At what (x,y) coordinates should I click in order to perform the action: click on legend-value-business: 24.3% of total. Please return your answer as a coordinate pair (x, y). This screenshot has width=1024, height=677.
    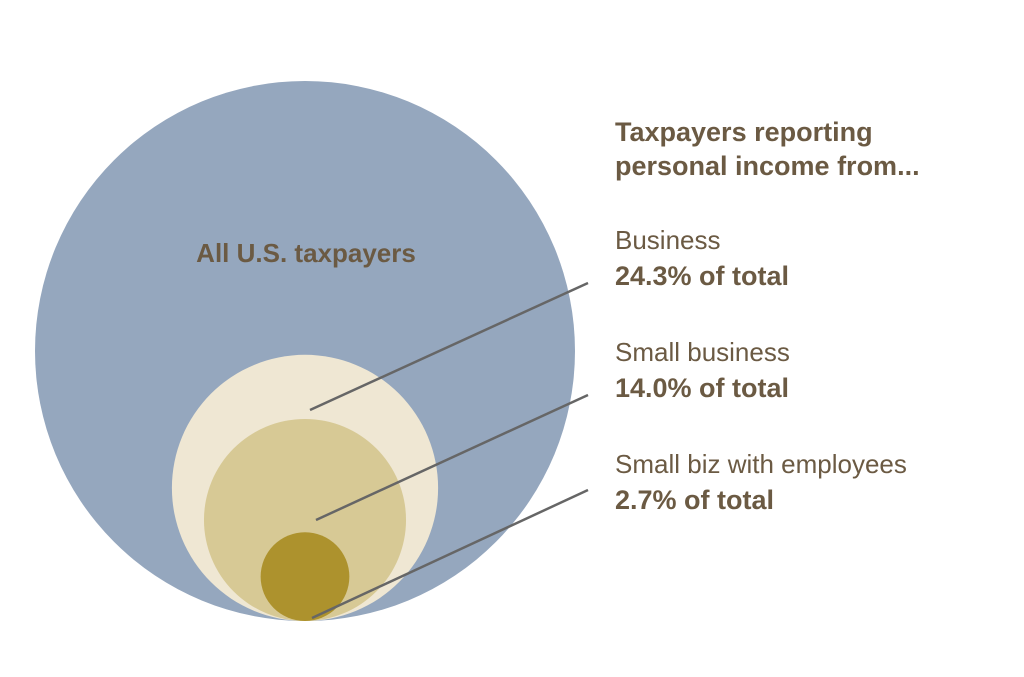
    Looking at the image, I should click on (702, 276).